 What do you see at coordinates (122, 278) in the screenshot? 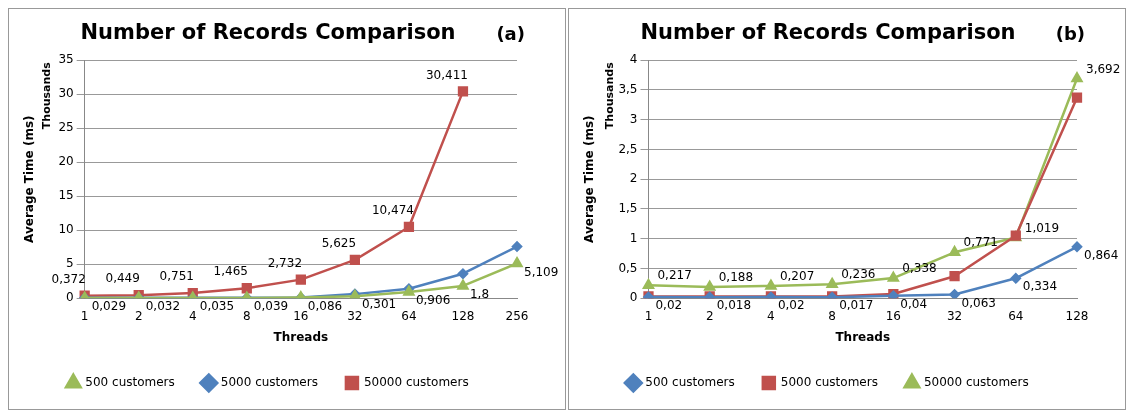
I see `data-label: 0,449` at bounding box center [122, 278].